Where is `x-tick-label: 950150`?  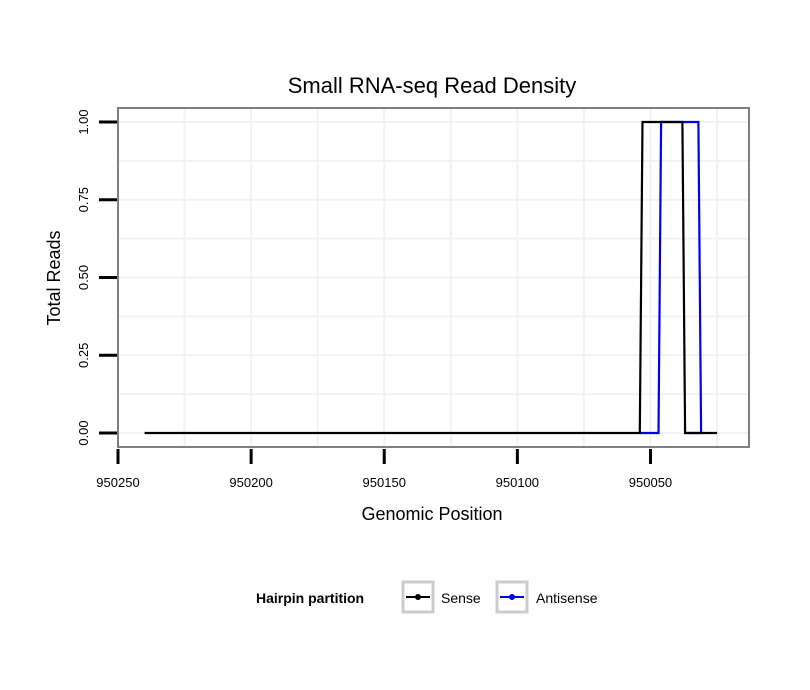
x-tick-label: 950150 is located at coordinates (384, 482).